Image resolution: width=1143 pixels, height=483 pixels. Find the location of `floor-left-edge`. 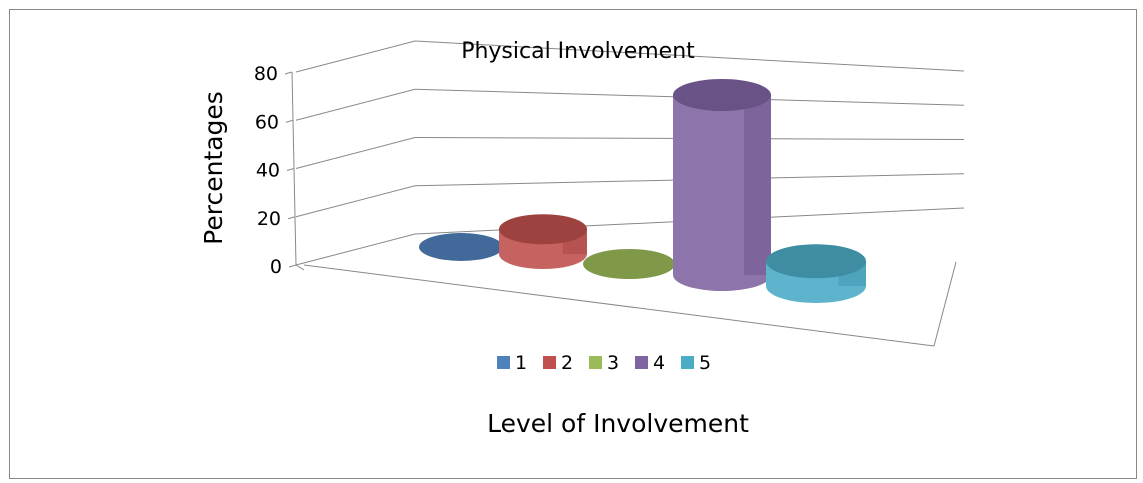

floor-left-edge is located at coordinates (300, 267).